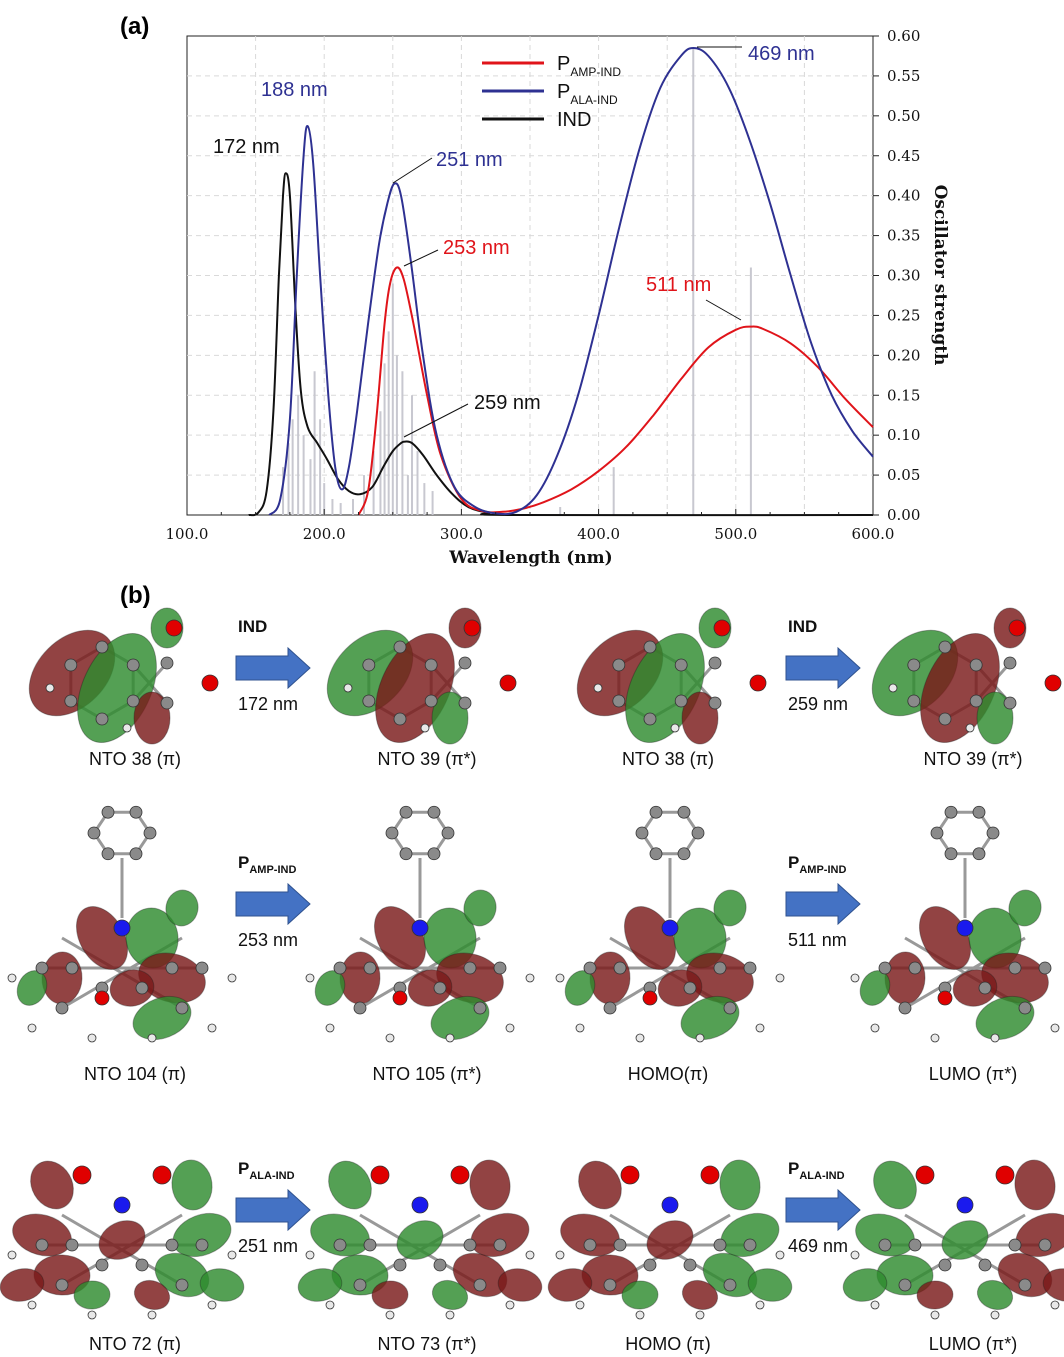 Image resolution: width=1064 pixels, height=1357 pixels. I want to click on panel-a-label: (a), so click(134, 26).